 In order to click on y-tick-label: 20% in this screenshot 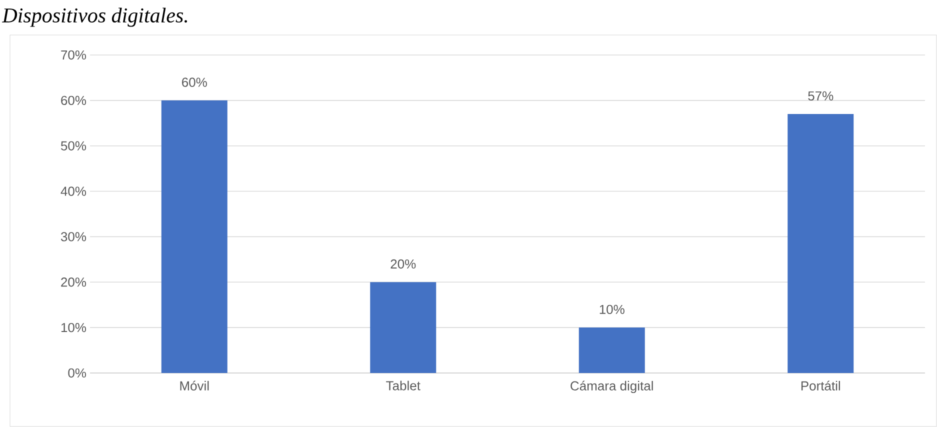, I will do `click(73, 282)`.